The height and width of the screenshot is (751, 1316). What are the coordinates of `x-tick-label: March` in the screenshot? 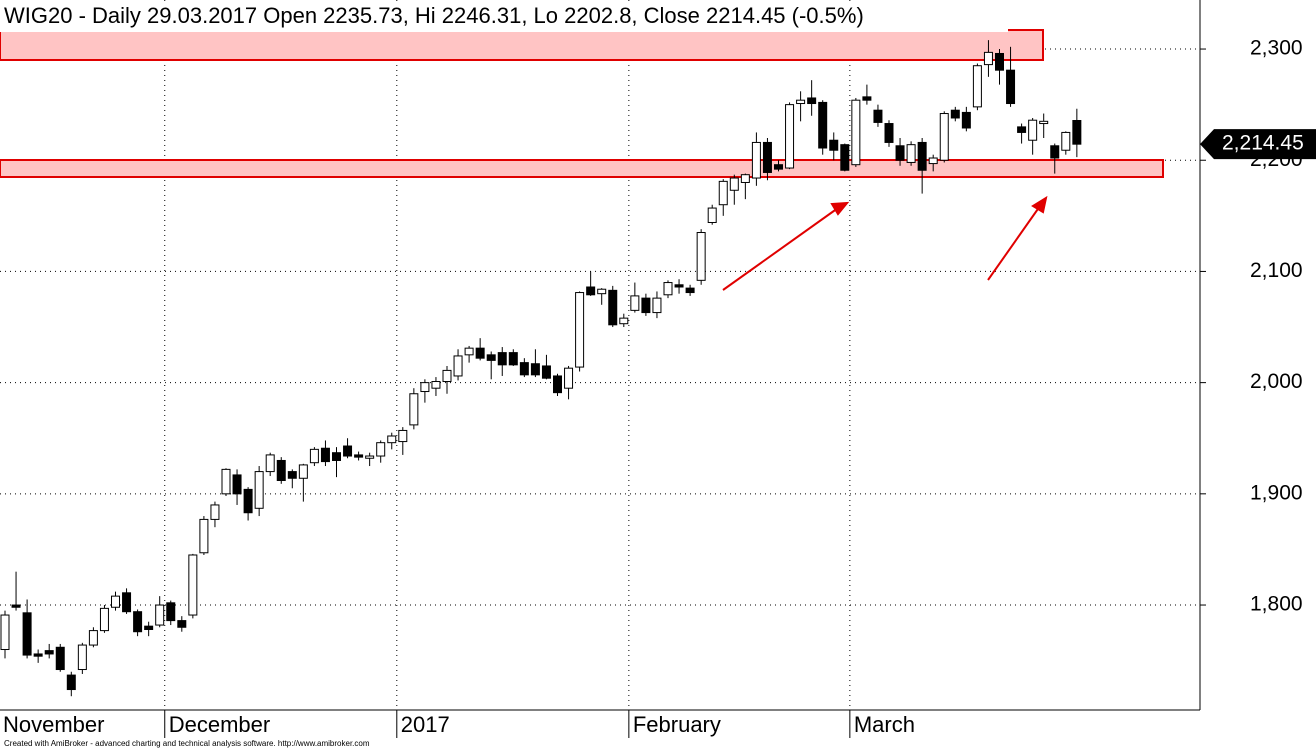 It's located at (884, 724).